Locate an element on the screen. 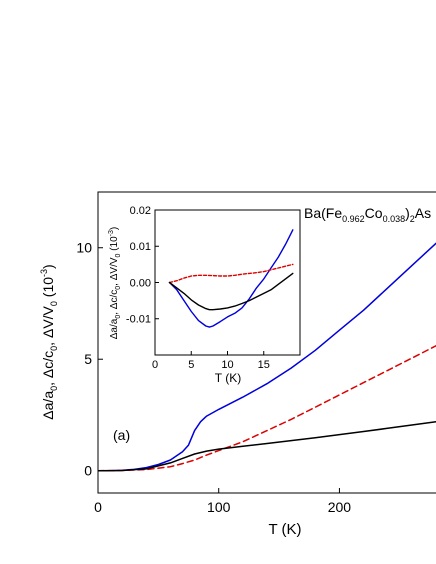  x-tick-label-2: 200 is located at coordinates (340, 507).